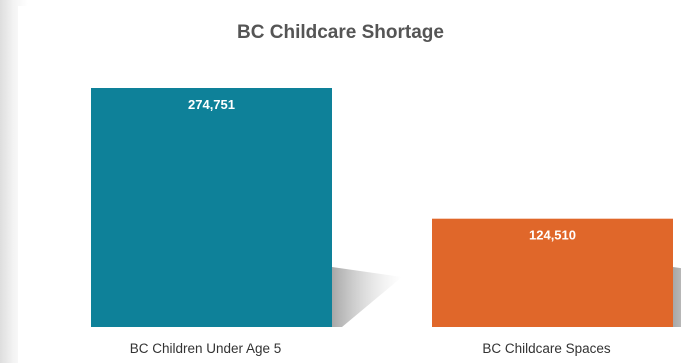 This screenshot has height=363, width=681. What do you see at coordinates (552, 235) in the screenshot?
I see `data-label-2: 124,510` at bounding box center [552, 235].